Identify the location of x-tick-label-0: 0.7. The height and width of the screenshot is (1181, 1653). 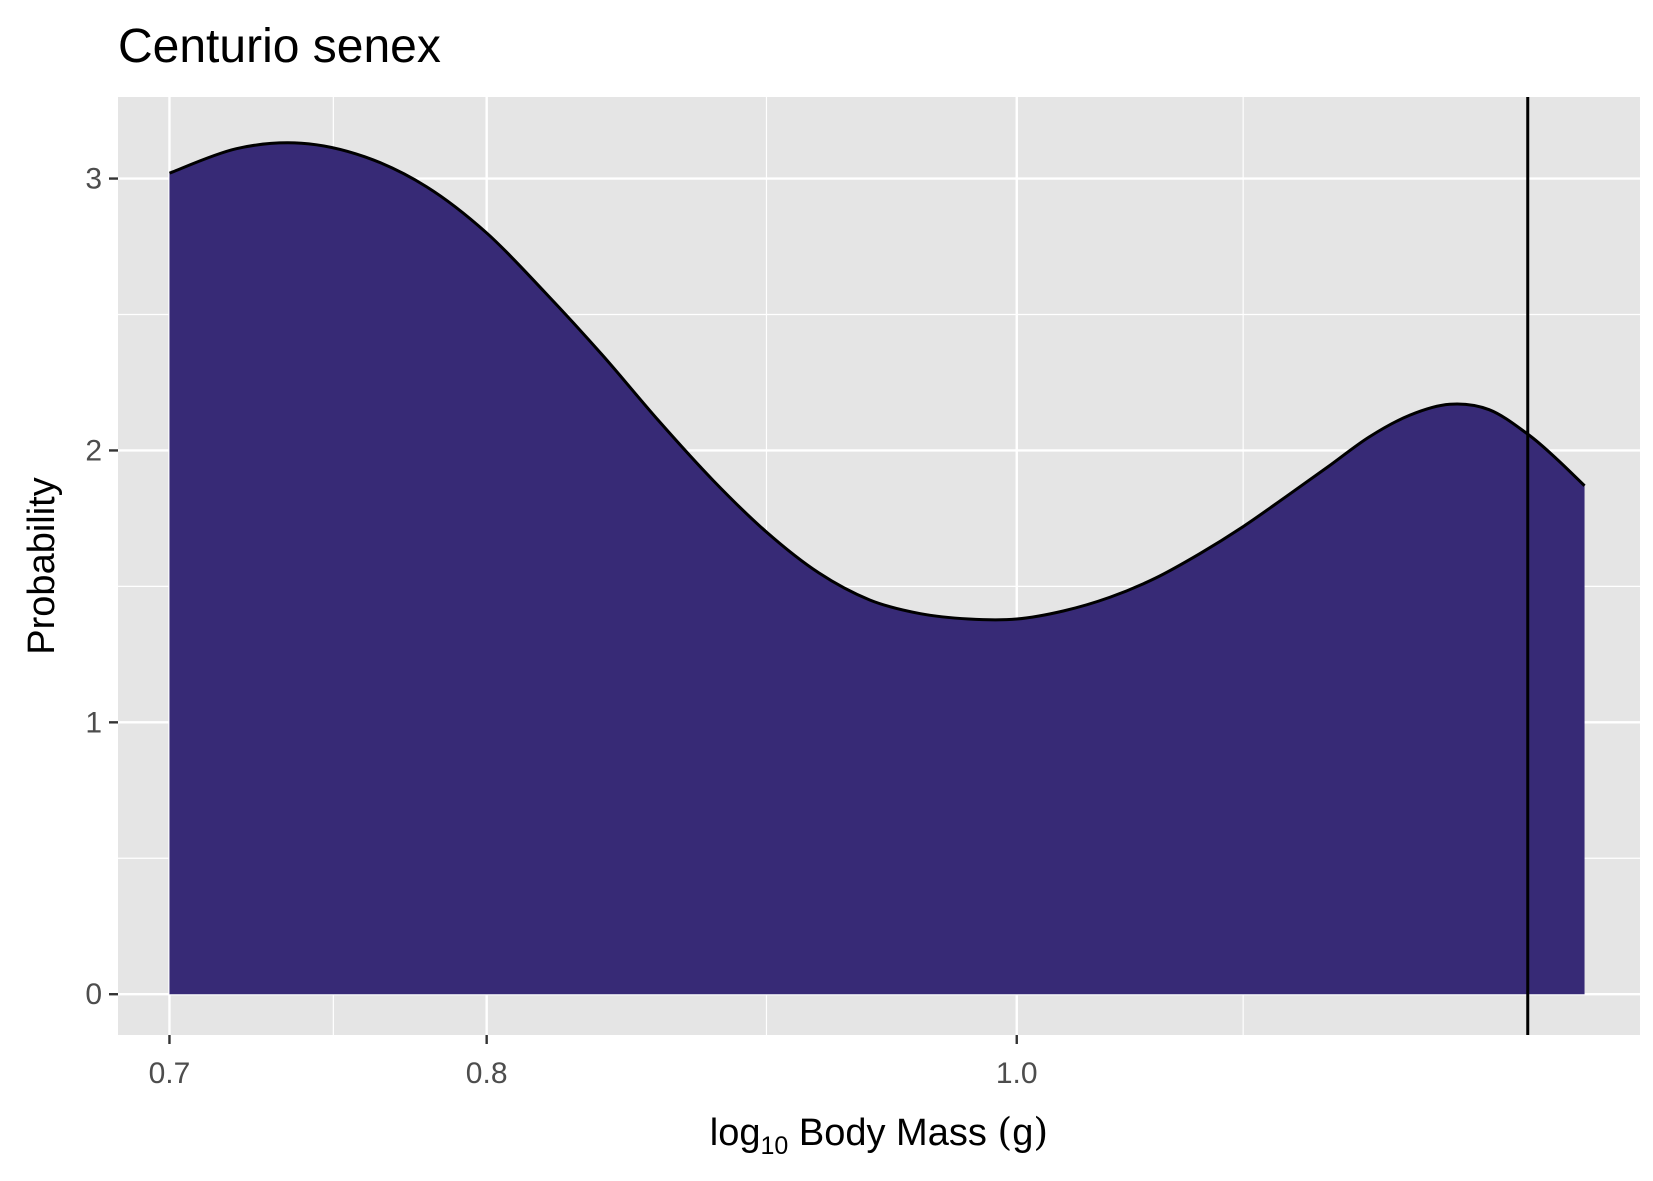
(170, 1073).